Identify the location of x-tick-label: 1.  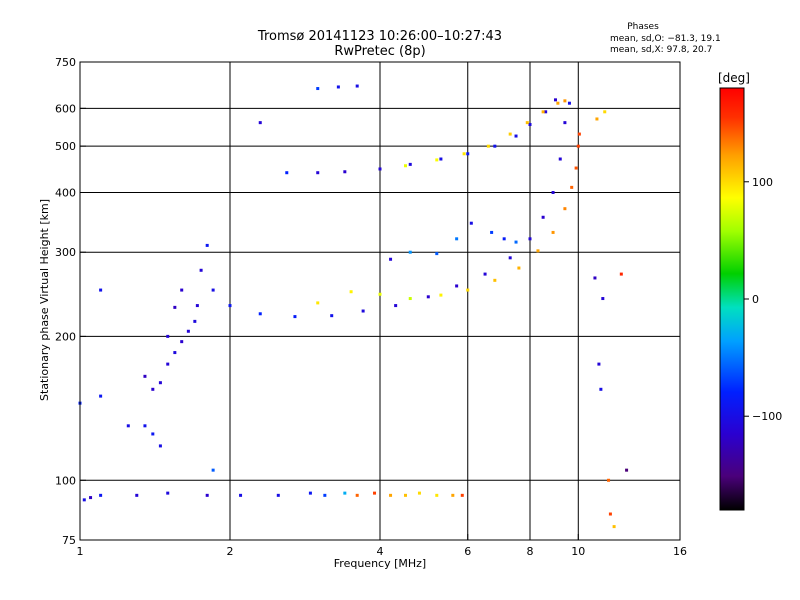
(80, 551).